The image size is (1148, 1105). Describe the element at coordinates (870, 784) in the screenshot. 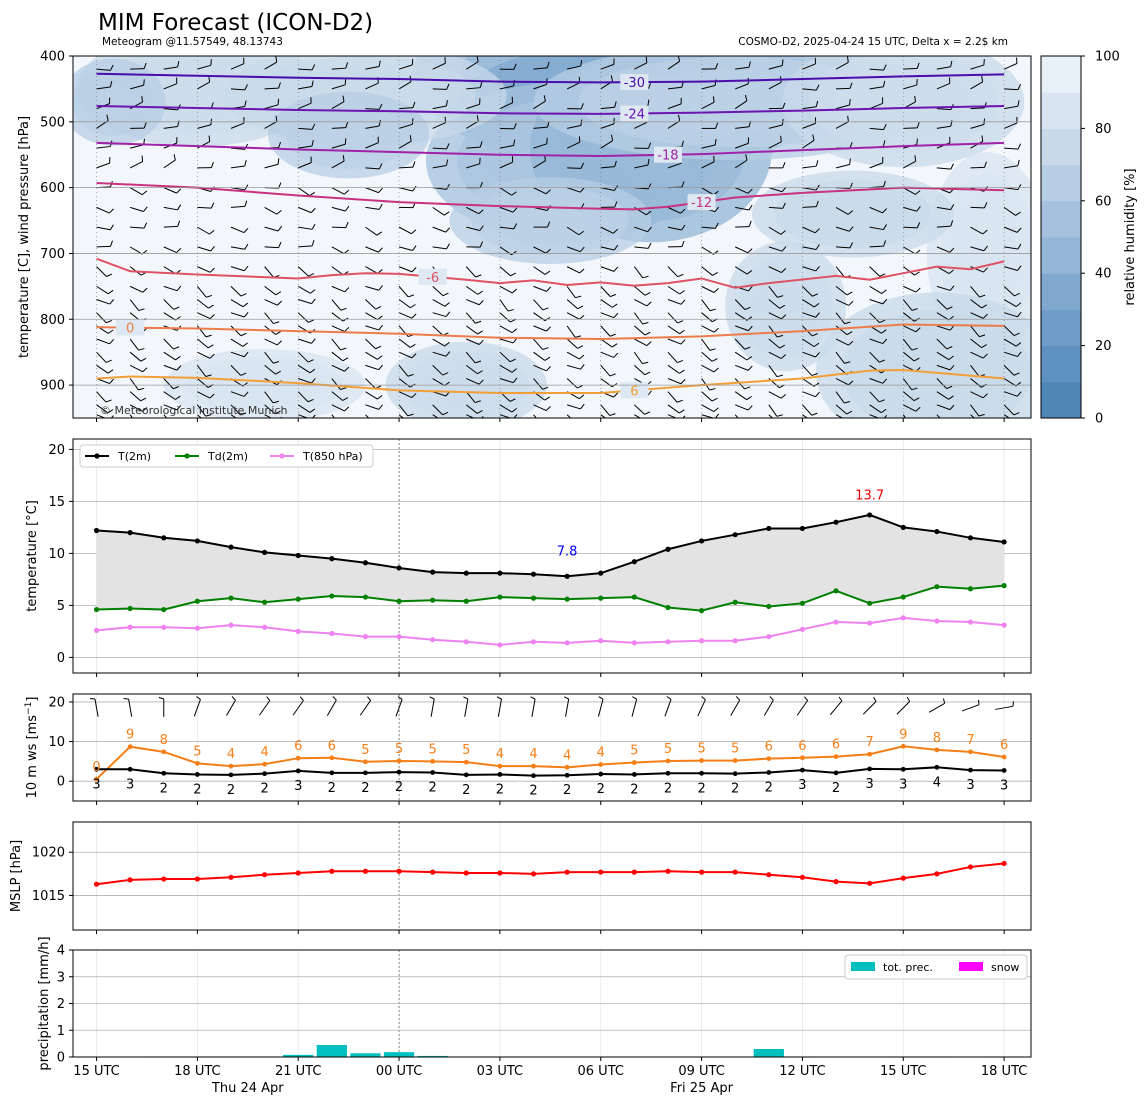

I see `mean-wind-value-label: 3` at that location.